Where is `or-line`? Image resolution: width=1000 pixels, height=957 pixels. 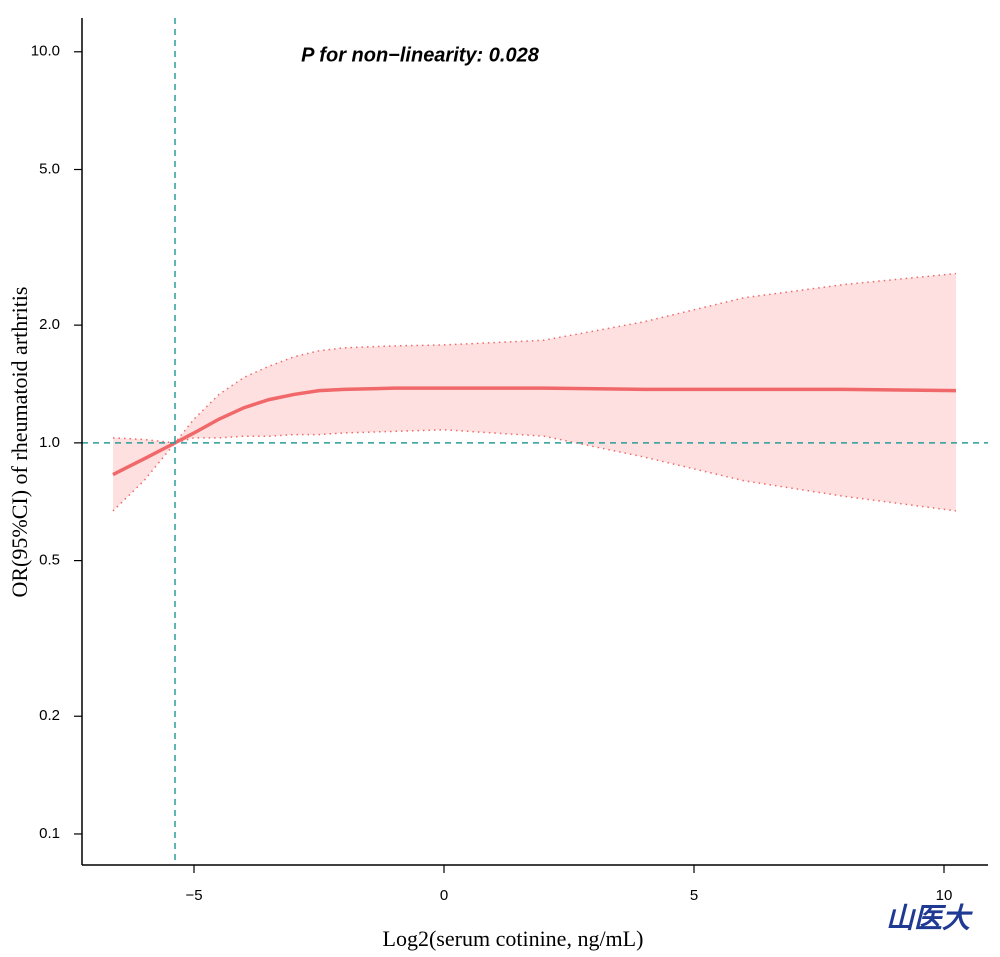 or-line is located at coordinates (534, 431).